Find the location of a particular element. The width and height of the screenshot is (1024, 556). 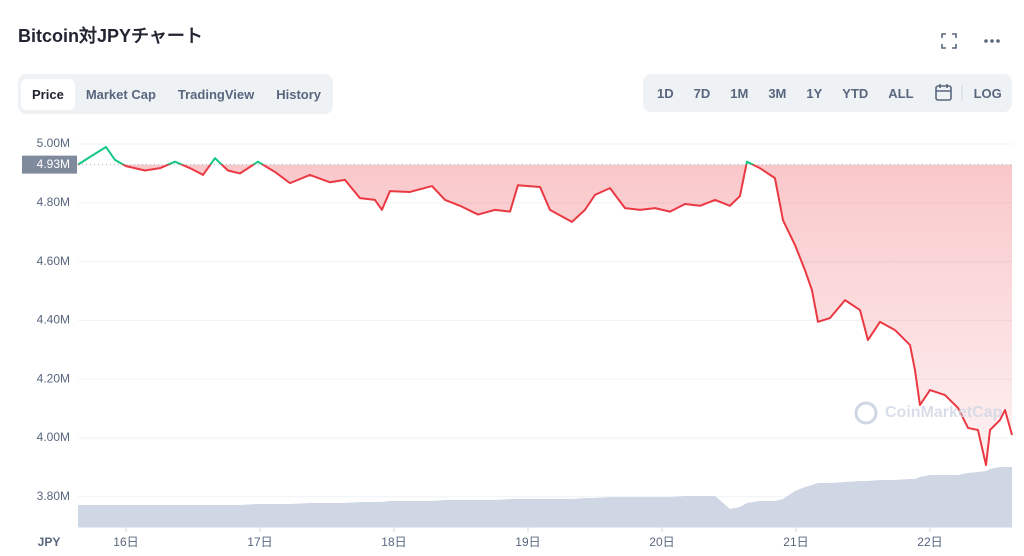

reference-label: 4.93M is located at coordinates (53, 164).